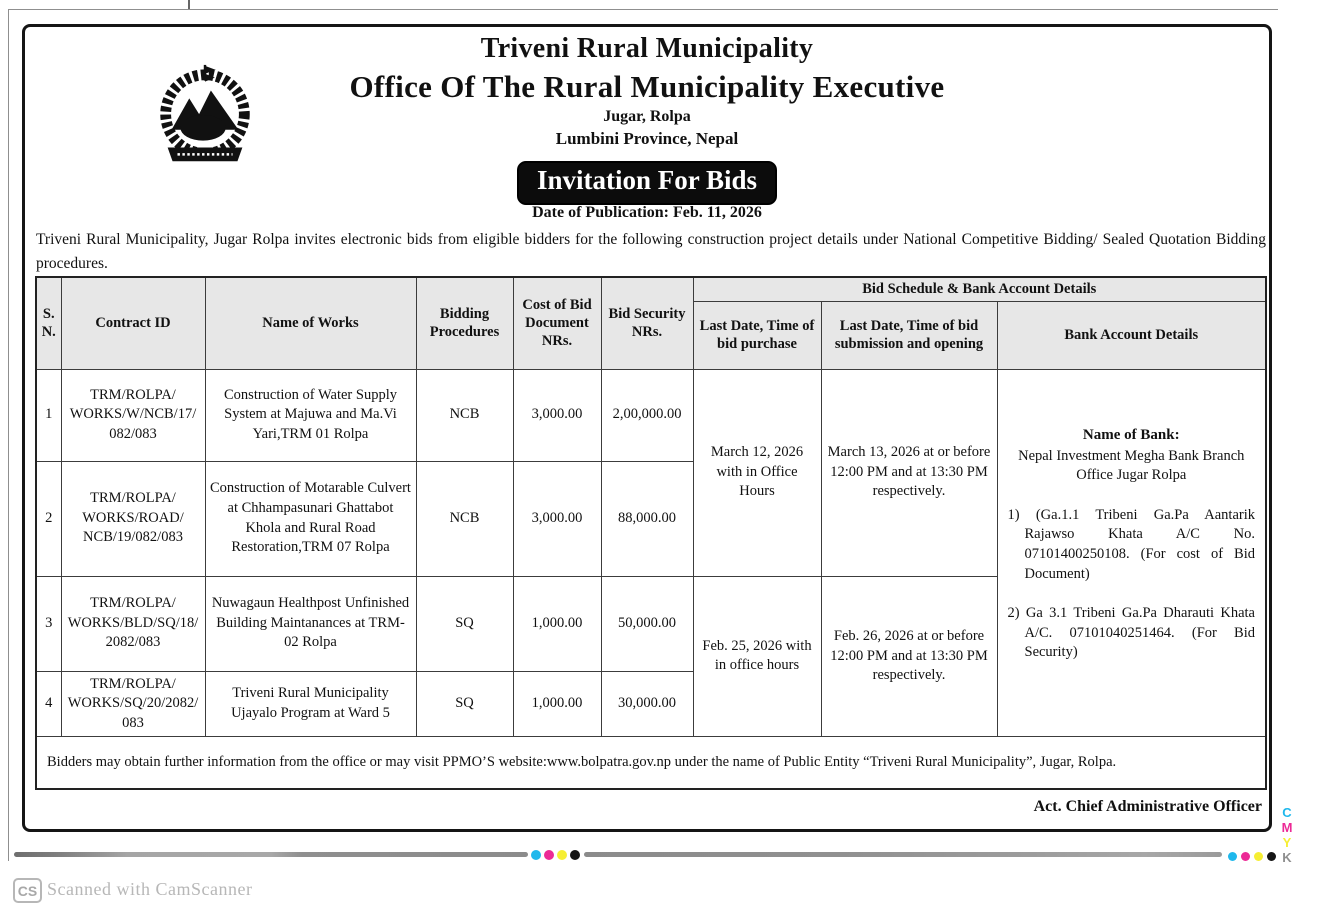  Describe the element at coordinates (647, 116) in the screenshot. I see `address-line-1: Jugar, Rolpa` at that location.